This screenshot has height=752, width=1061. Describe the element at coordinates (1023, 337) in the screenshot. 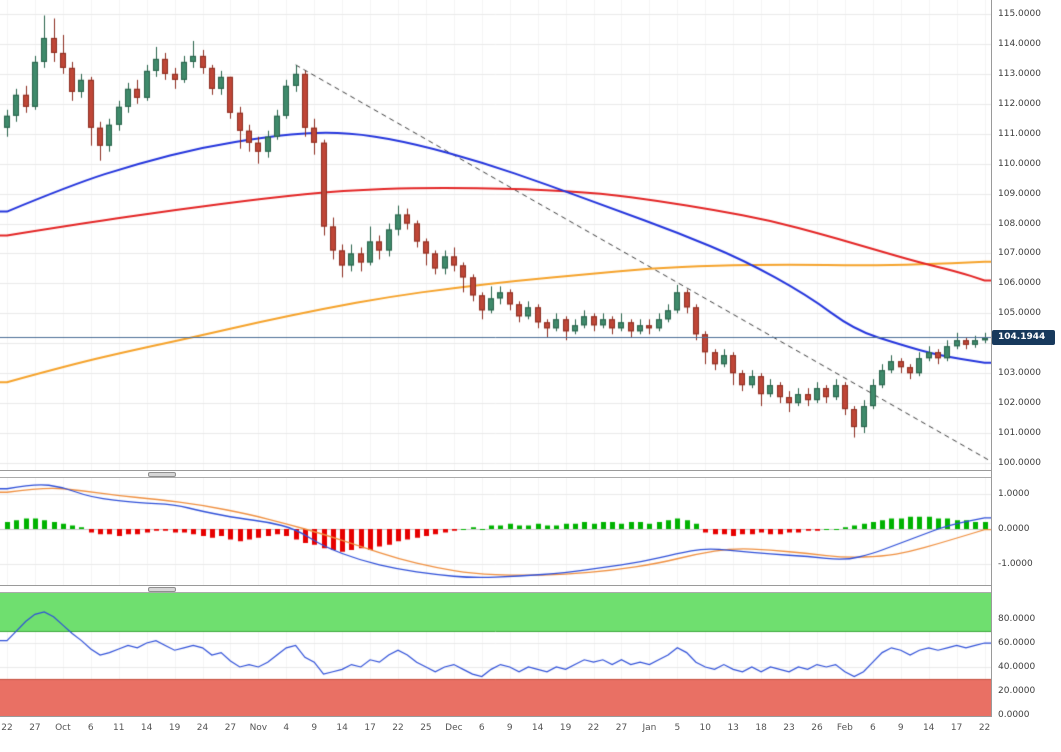

I see `last-price-badge: 104.1944` at that location.